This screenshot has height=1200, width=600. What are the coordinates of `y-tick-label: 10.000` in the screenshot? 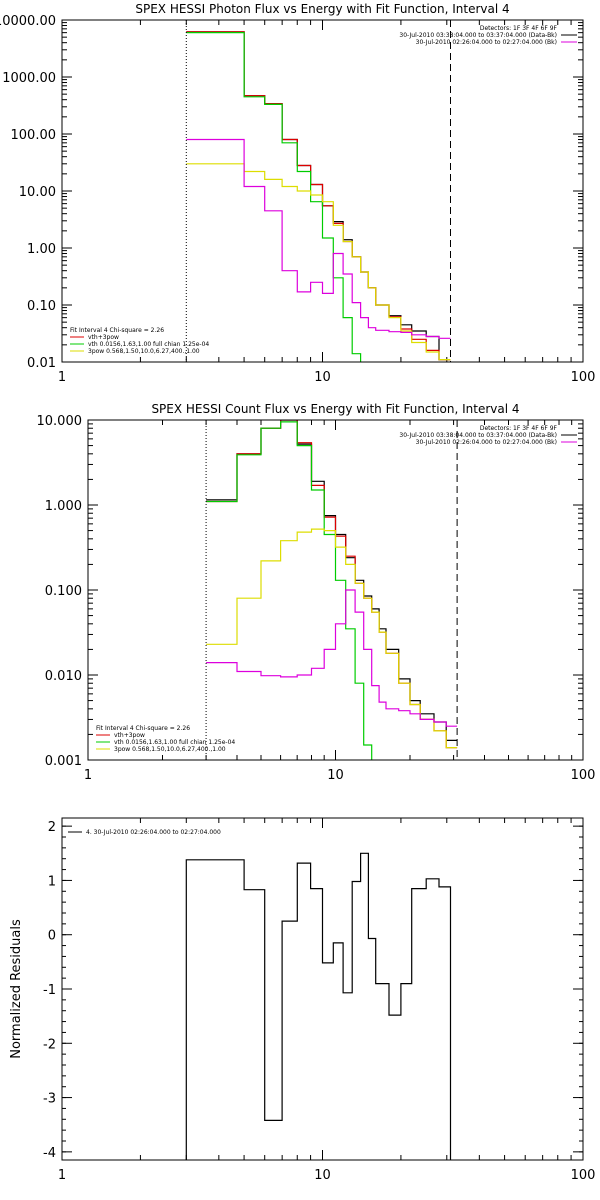 It's located at (60, 421).